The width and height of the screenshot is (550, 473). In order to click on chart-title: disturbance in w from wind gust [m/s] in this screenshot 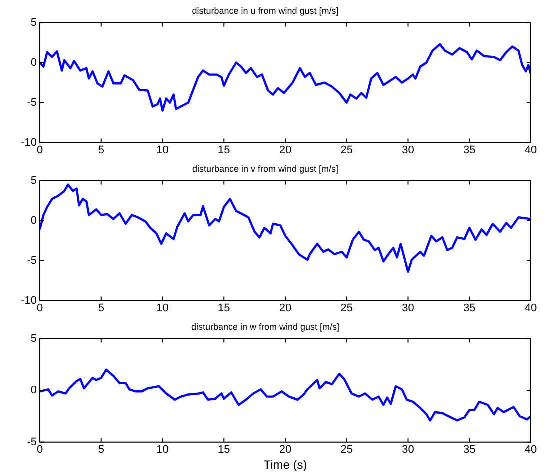, I will do `click(265, 327)`.